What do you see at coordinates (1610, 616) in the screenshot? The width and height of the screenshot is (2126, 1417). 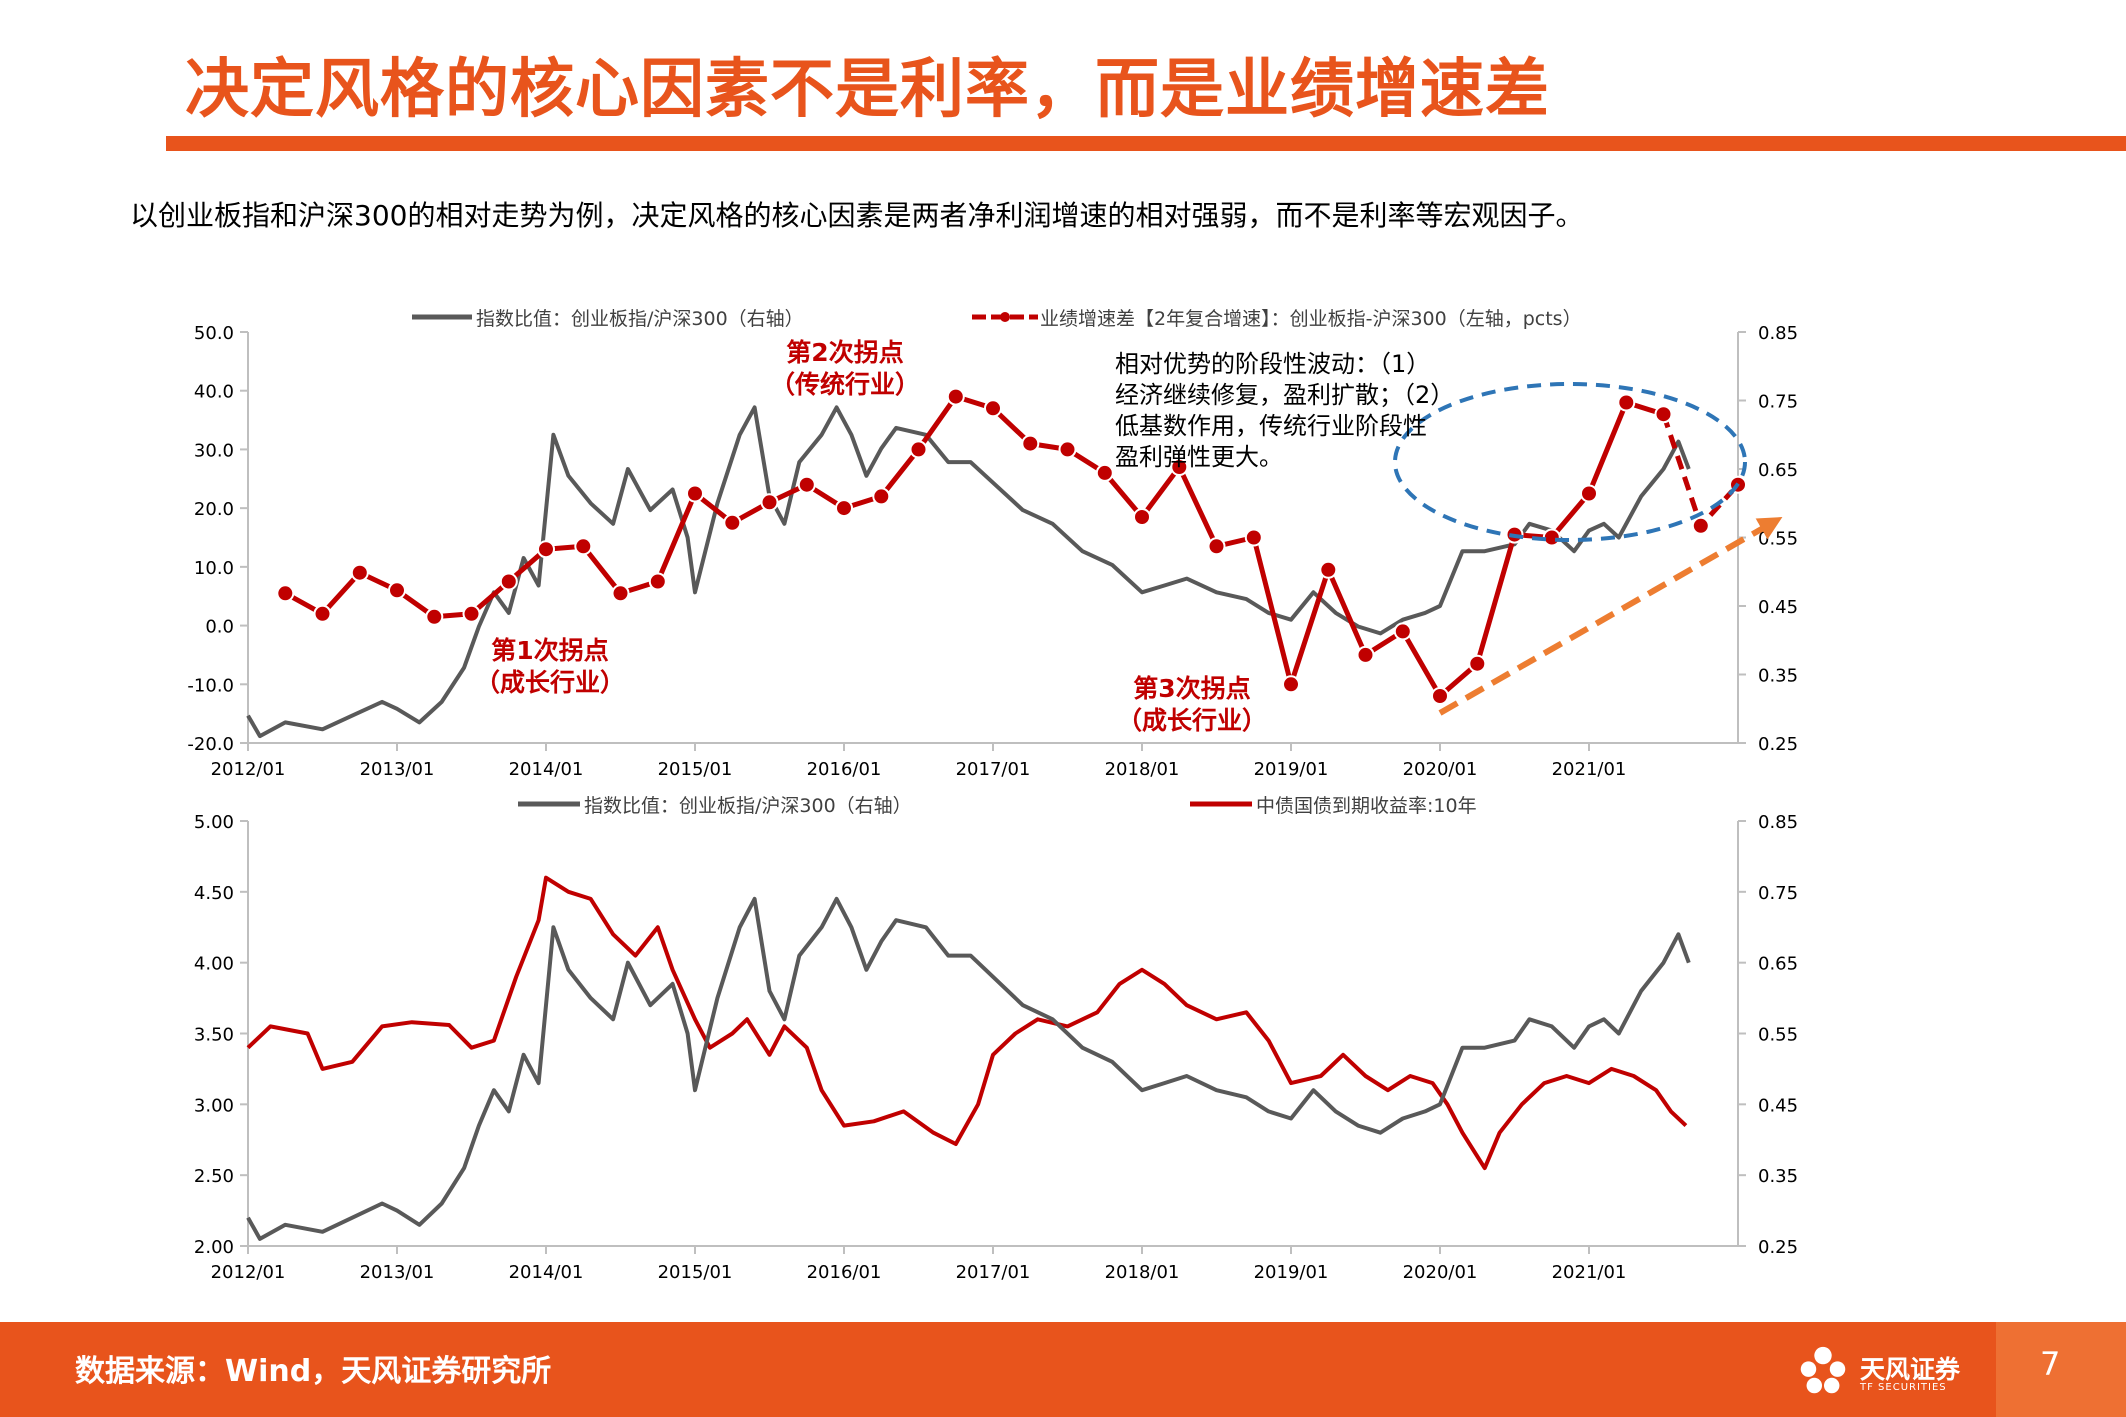 I see `trend-arrow` at bounding box center [1610, 616].